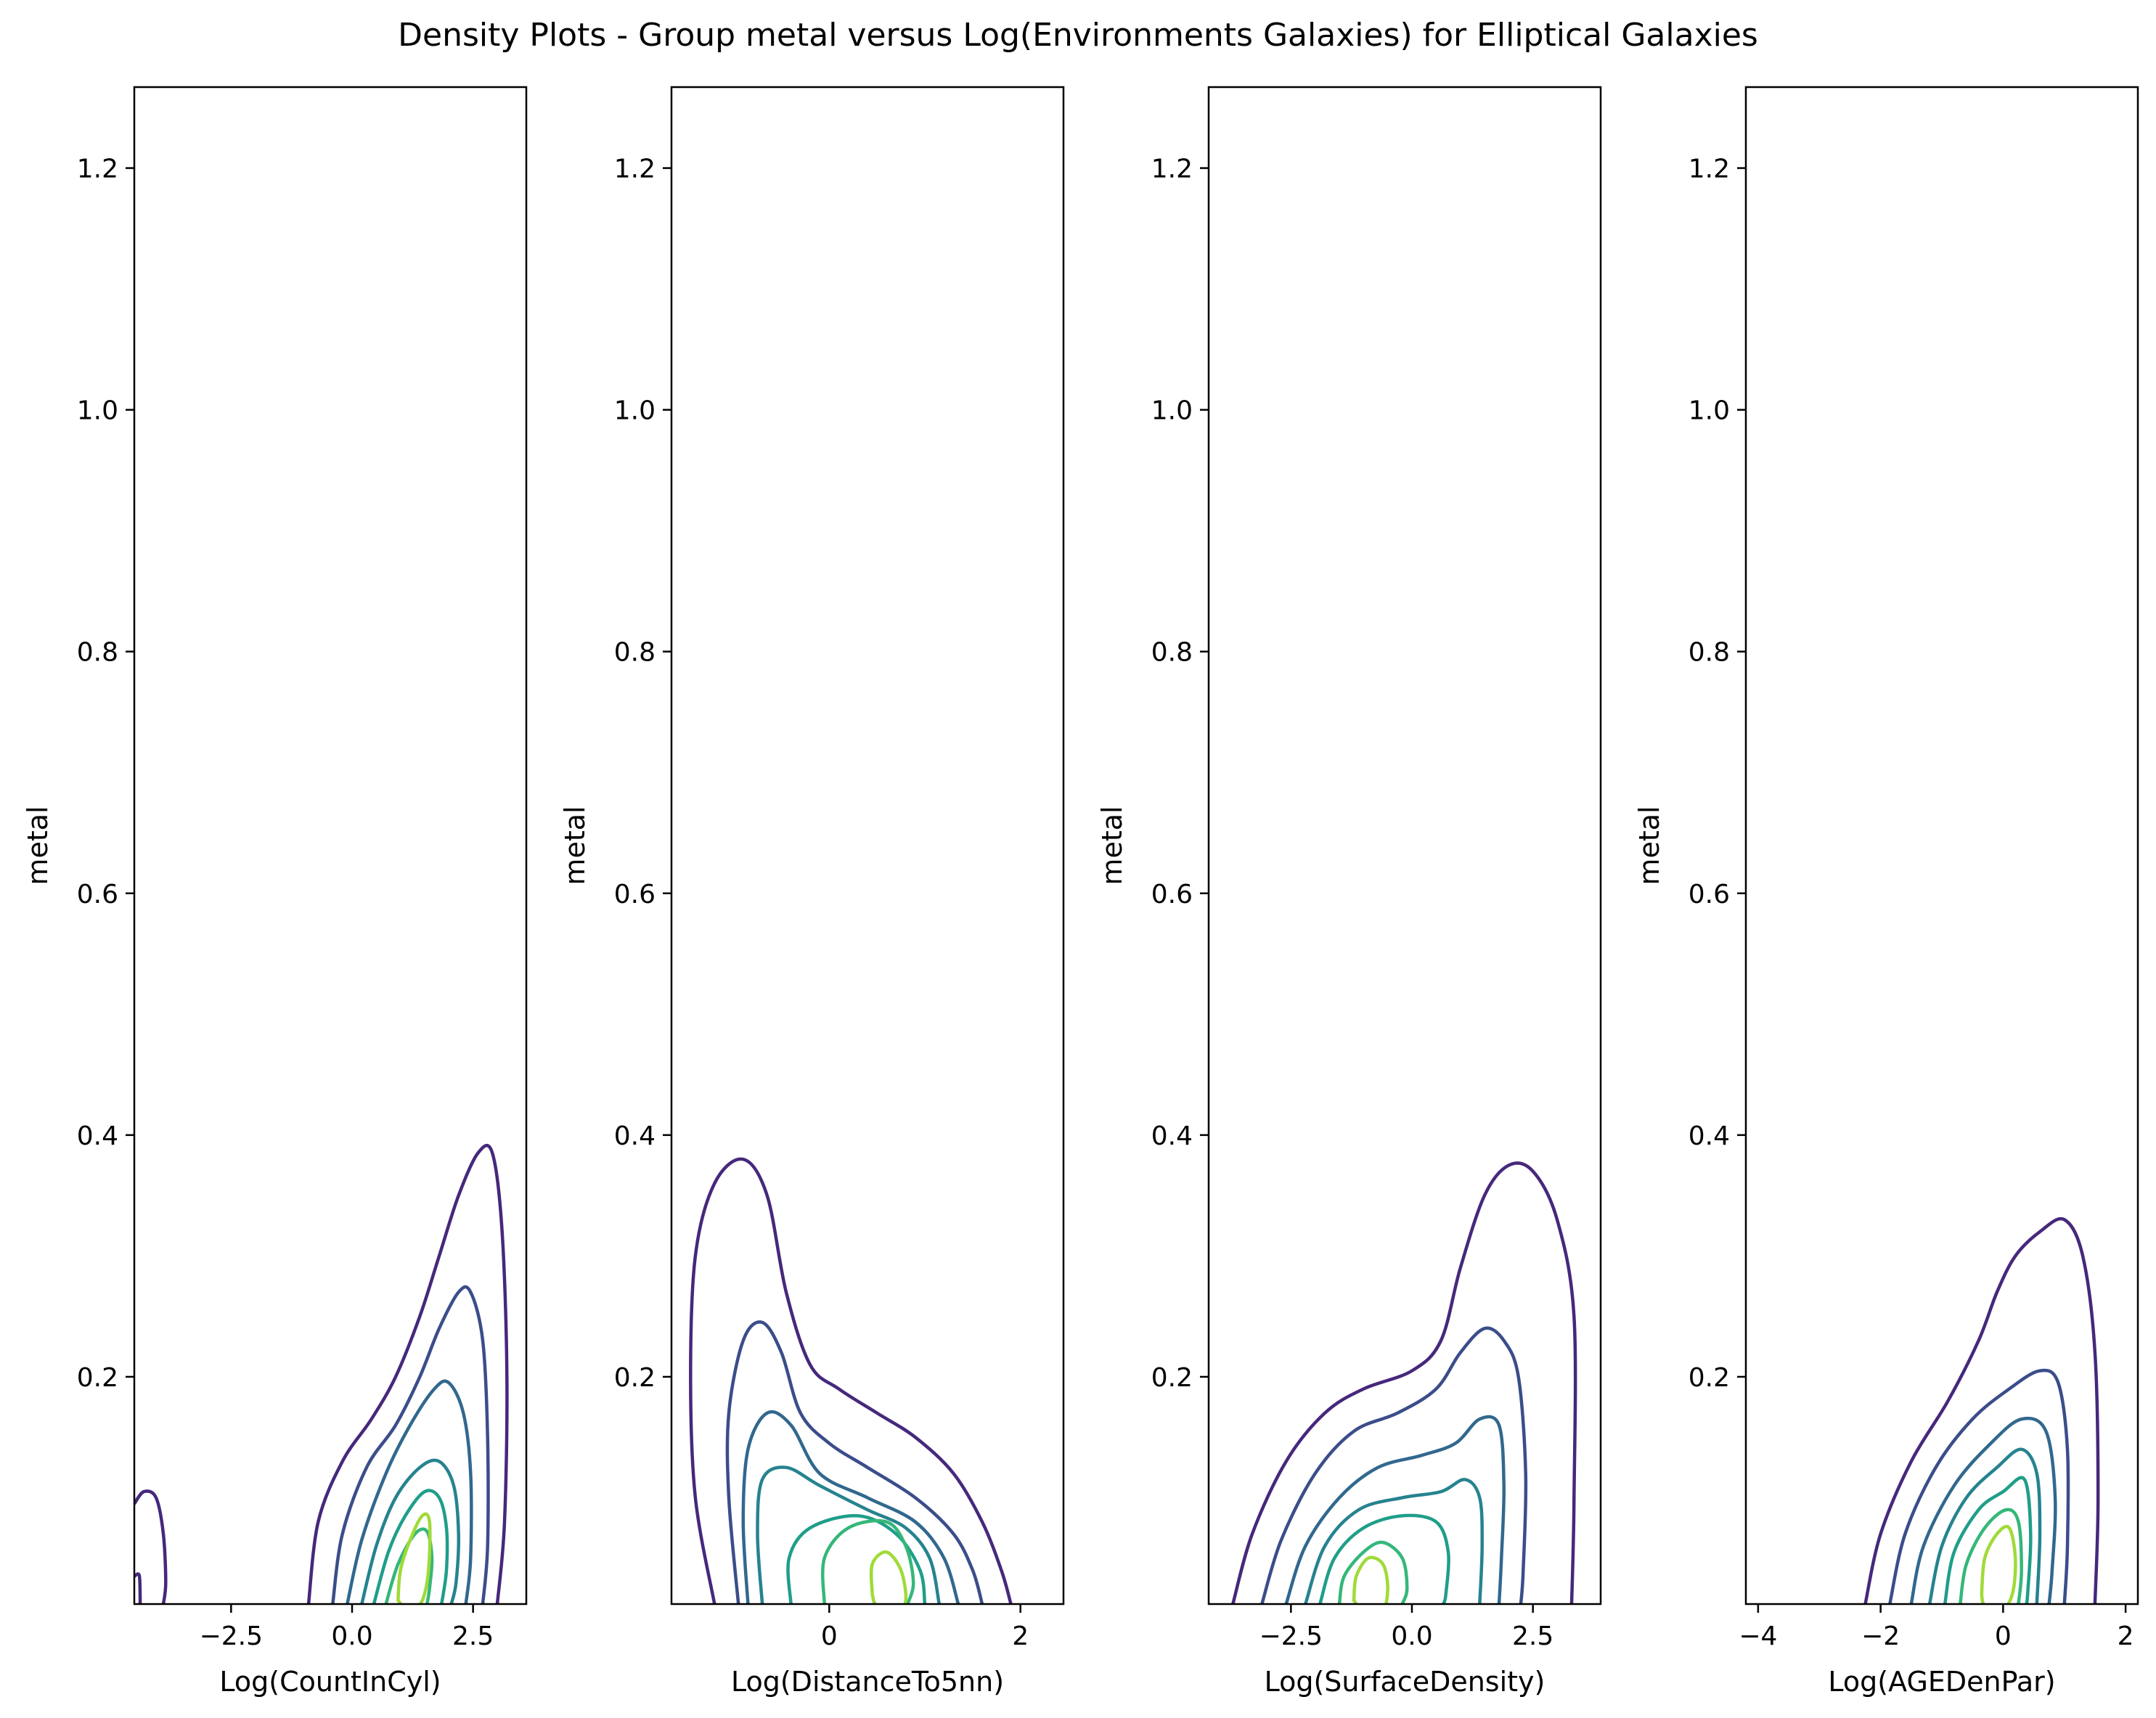 This screenshot has width=2156, height=1718. I want to click on x-axis-label: Log(DistanceTo5nn), so click(868, 1682).